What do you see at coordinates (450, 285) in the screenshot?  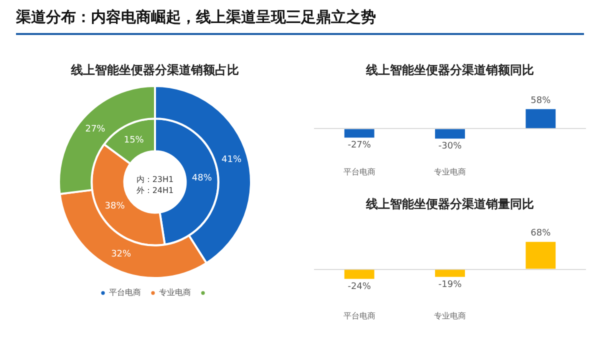 I see `data-label: -19%` at bounding box center [450, 285].